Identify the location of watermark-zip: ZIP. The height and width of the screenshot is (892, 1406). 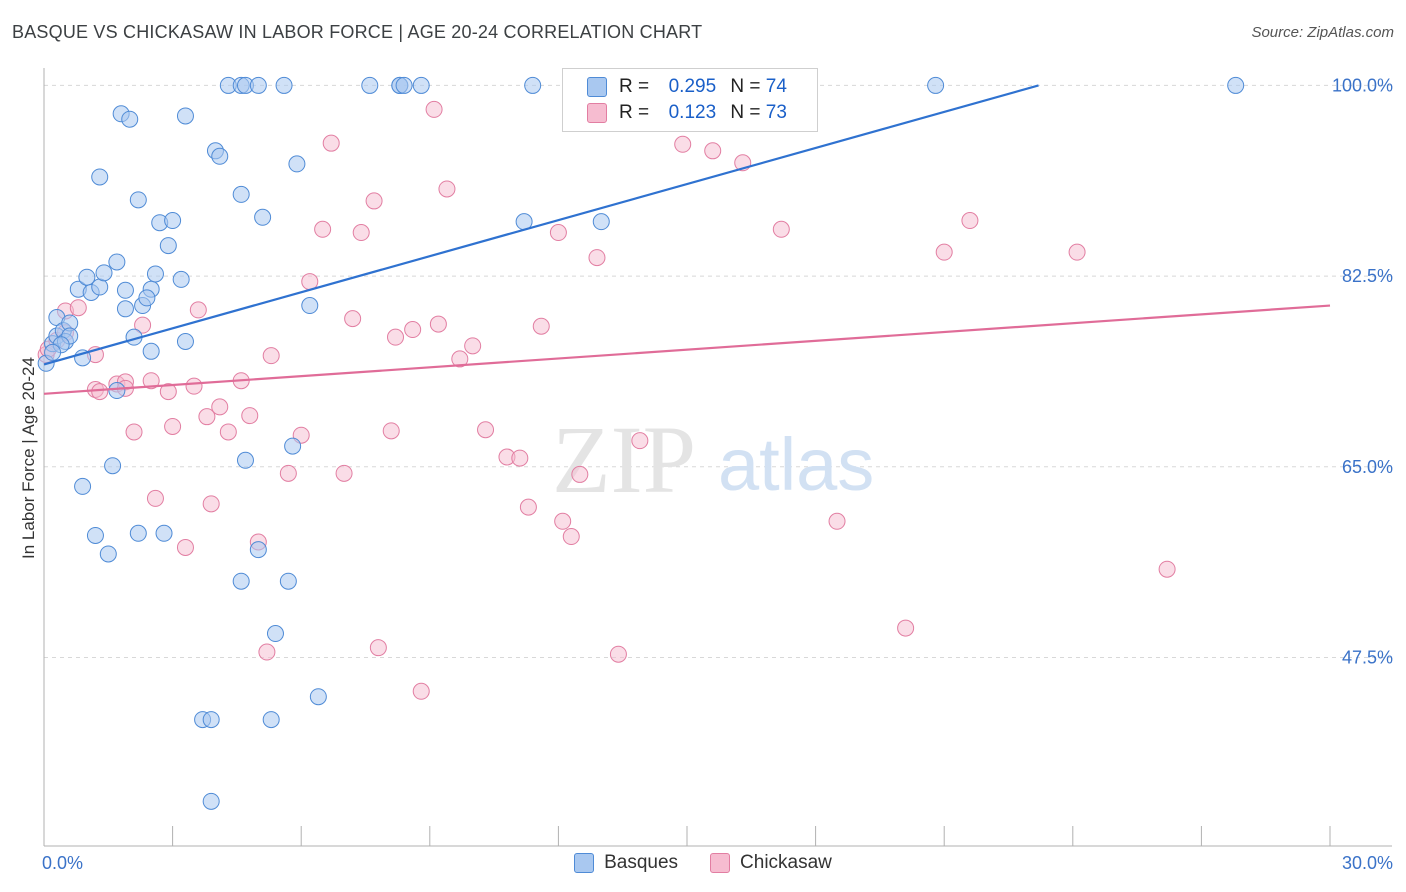
(624, 459).